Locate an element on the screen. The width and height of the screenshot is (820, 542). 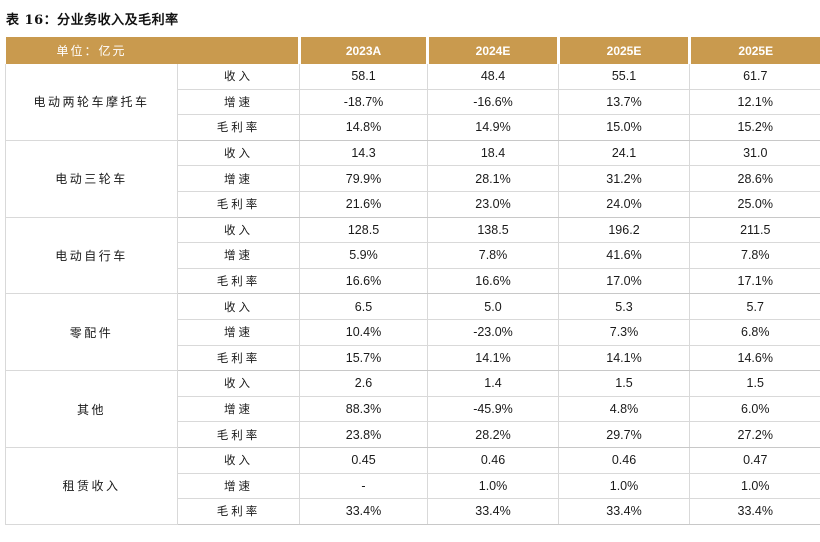
value-cell: 6.0% is located at coordinates (754, 409).